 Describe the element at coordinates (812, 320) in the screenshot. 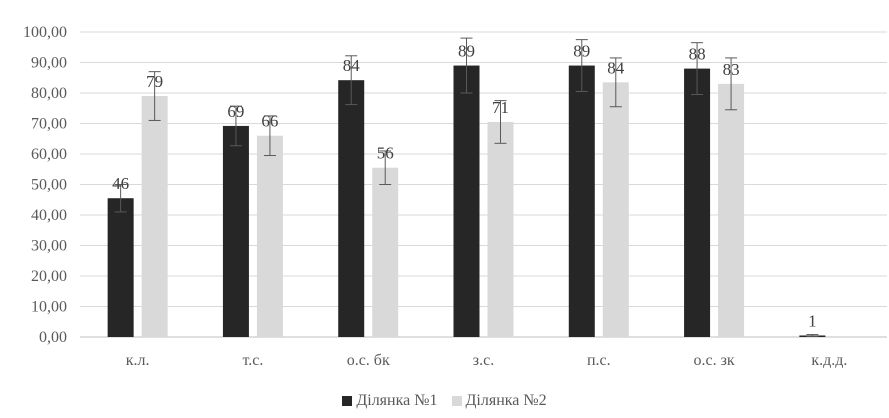

I see `data-label: 1` at that location.